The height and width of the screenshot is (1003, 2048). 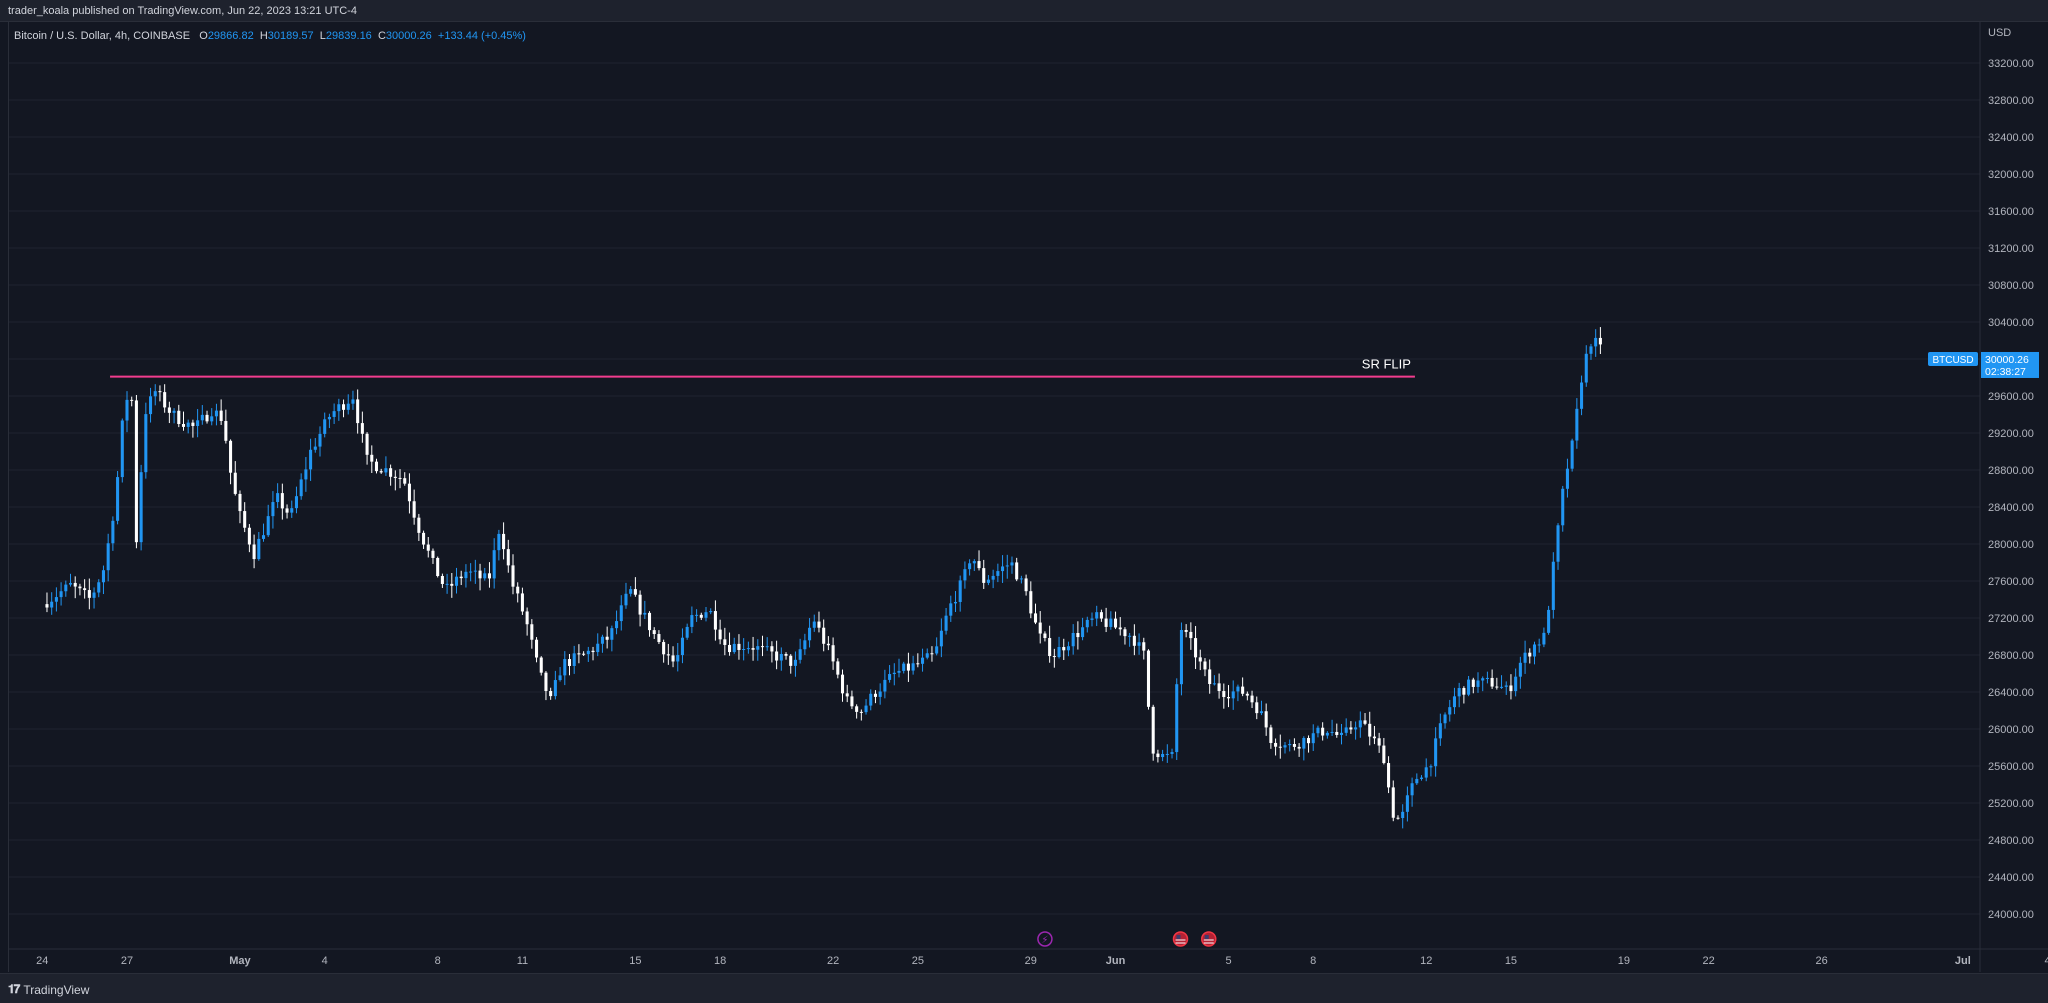 I want to click on tradingview-logo: 𝟏𝟕 TradingView, so click(x=48, y=989).